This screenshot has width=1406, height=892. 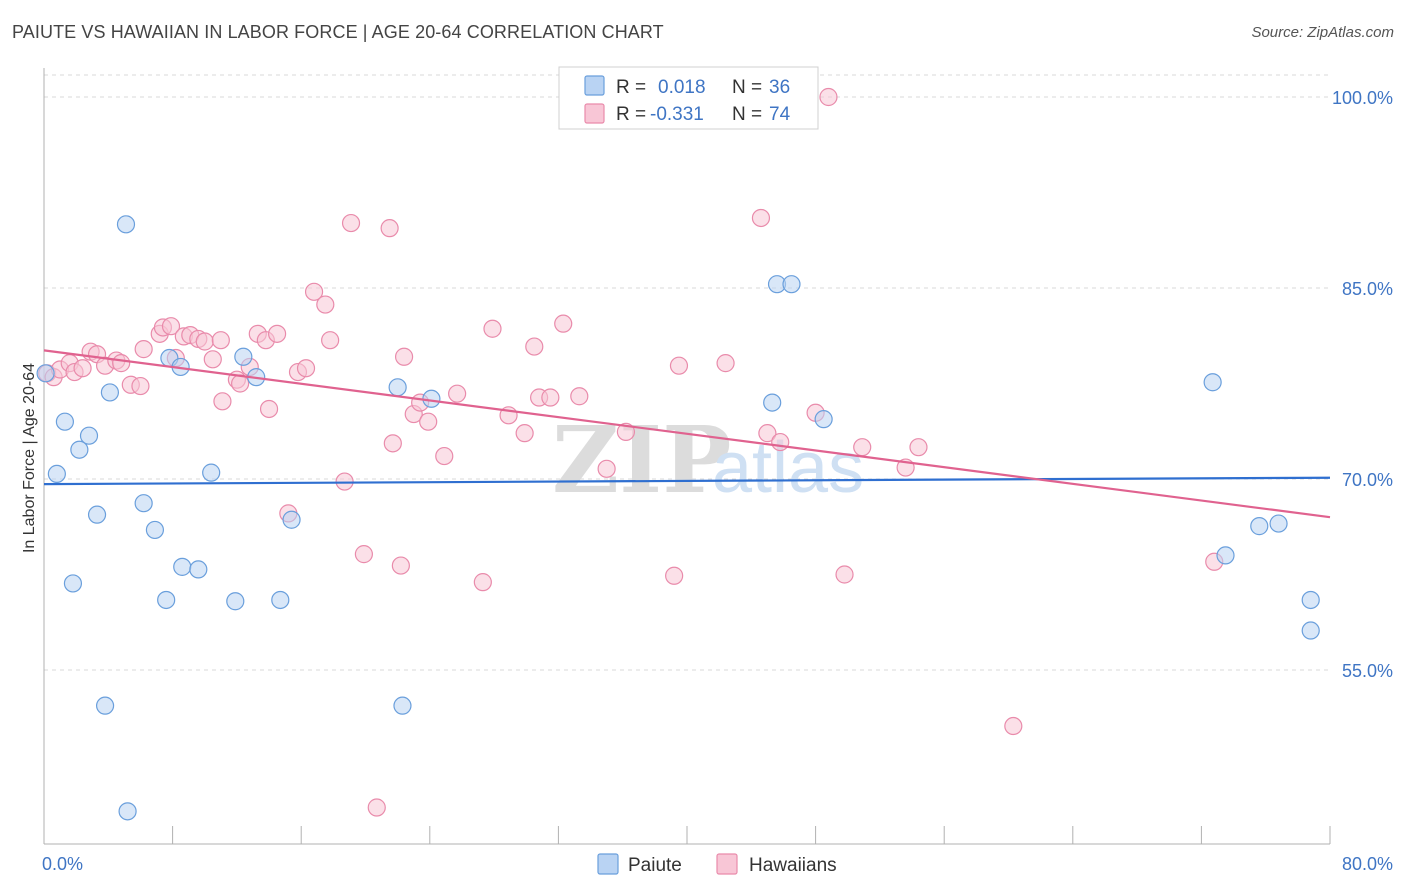 I want to click on legend-r-value: 0.018, so click(x=682, y=87).